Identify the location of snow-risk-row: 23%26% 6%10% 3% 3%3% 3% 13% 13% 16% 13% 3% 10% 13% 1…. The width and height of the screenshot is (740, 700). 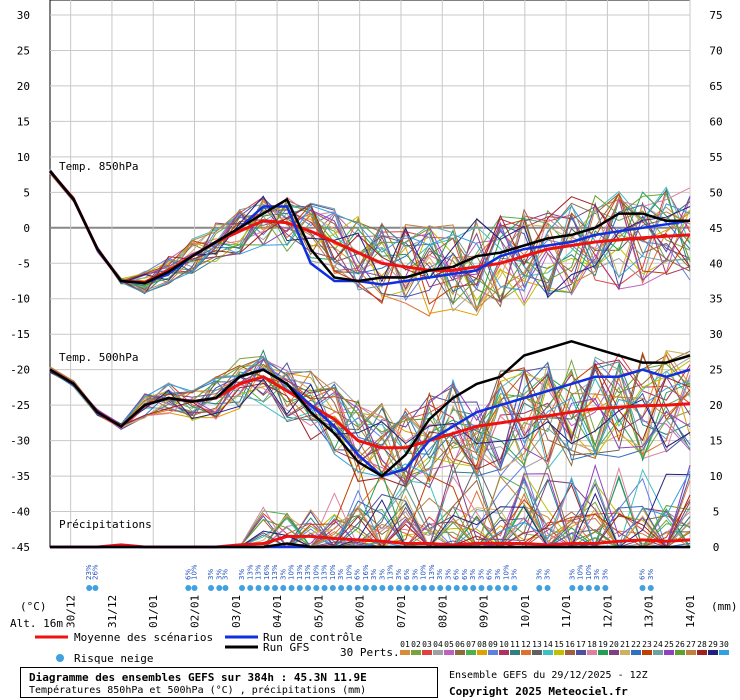
(370, 577).